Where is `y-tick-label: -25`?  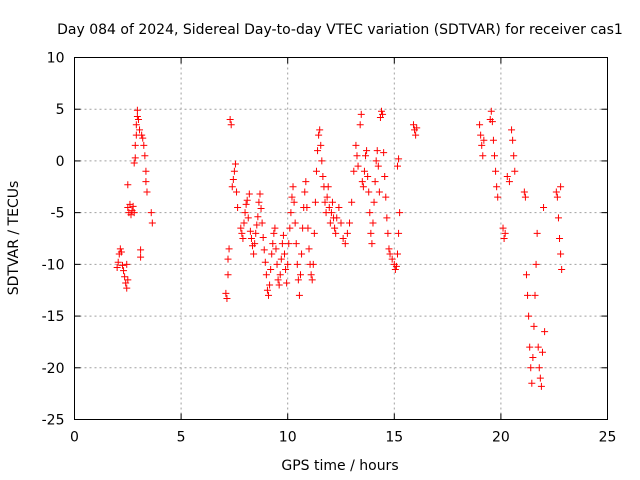
y-tick-label: -25 is located at coordinates (53, 421).